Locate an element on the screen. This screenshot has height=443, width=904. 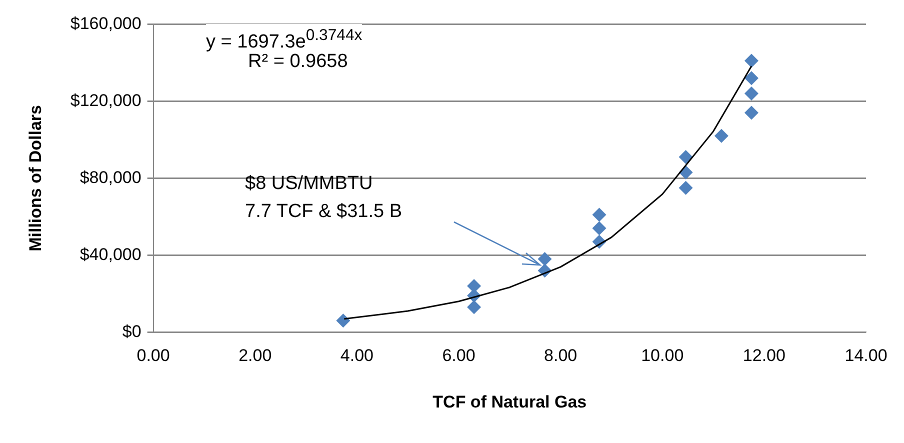
x-tick-label: 10.00 is located at coordinates (662, 356).